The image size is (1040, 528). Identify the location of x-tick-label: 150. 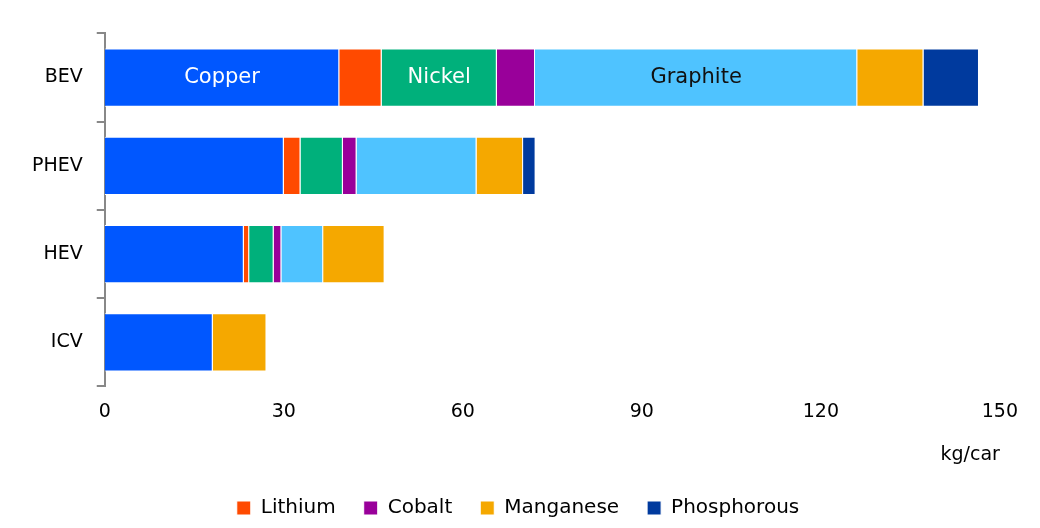
(999, 409).